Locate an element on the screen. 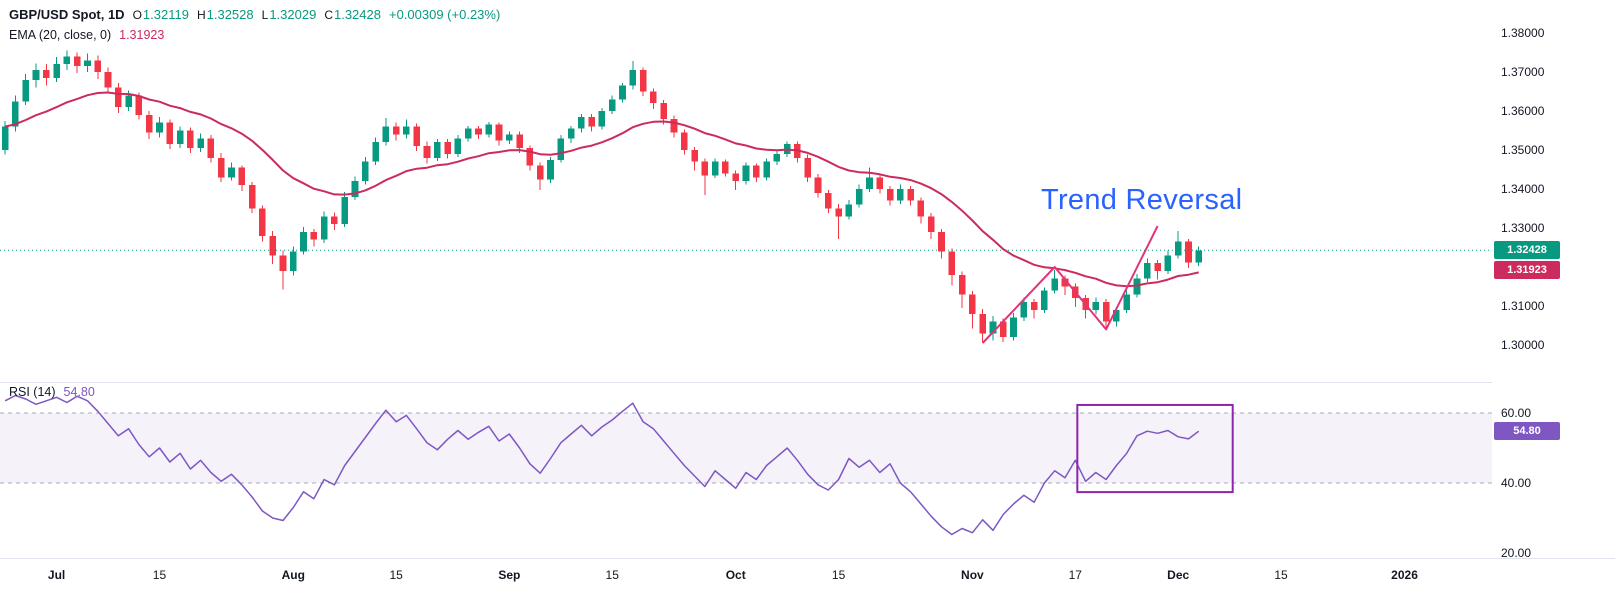 The image size is (1615, 611). rsi-label: RSI (14) is located at coordinates (32, 392).